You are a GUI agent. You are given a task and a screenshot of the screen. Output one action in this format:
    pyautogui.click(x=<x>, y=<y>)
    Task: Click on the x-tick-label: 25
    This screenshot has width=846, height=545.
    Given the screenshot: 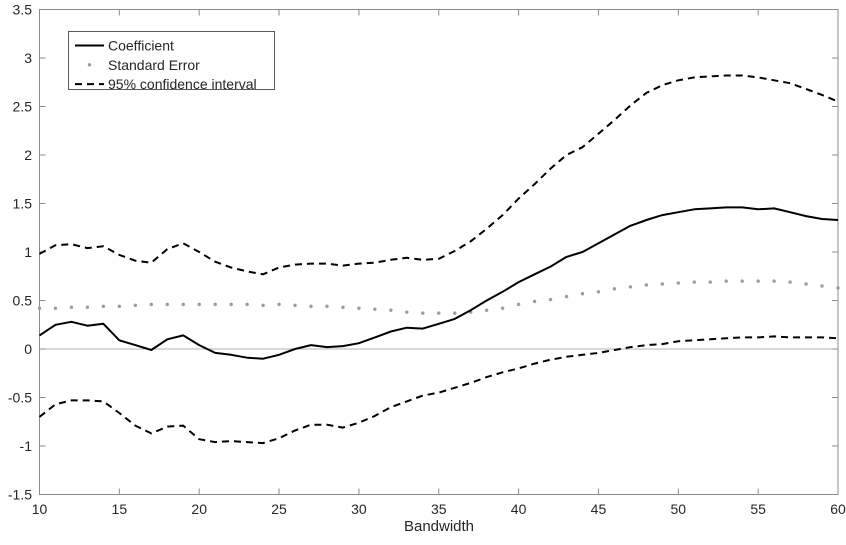 What is the action you would take?
    pyautogui.click(x=279, y=509)
    